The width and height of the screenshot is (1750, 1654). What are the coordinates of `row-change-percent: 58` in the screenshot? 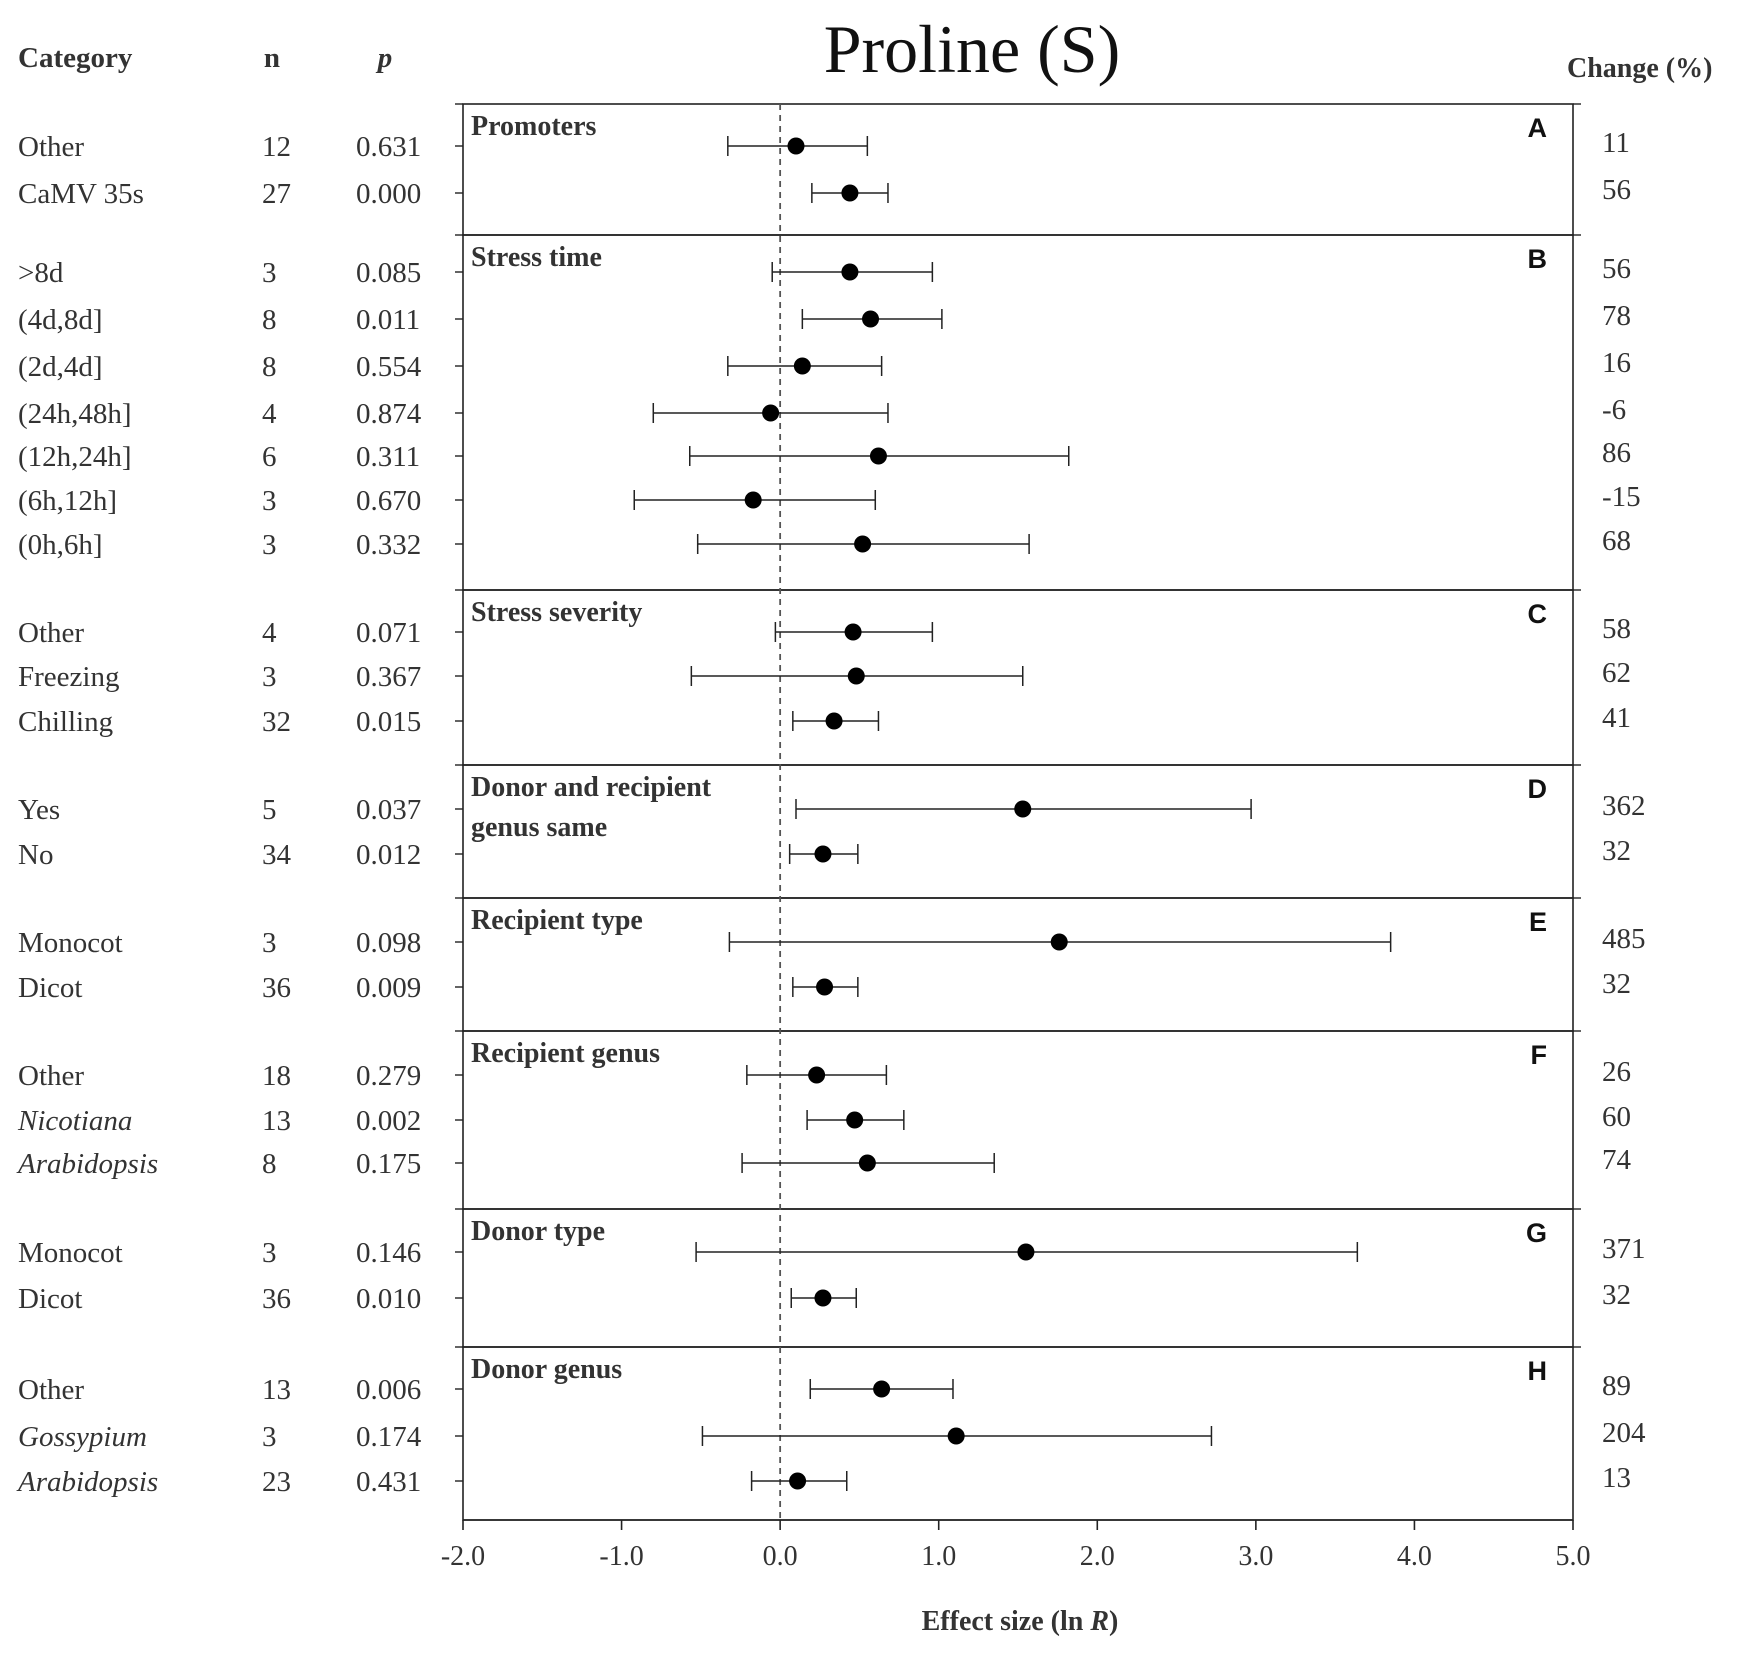 It's located at (1616, 629).